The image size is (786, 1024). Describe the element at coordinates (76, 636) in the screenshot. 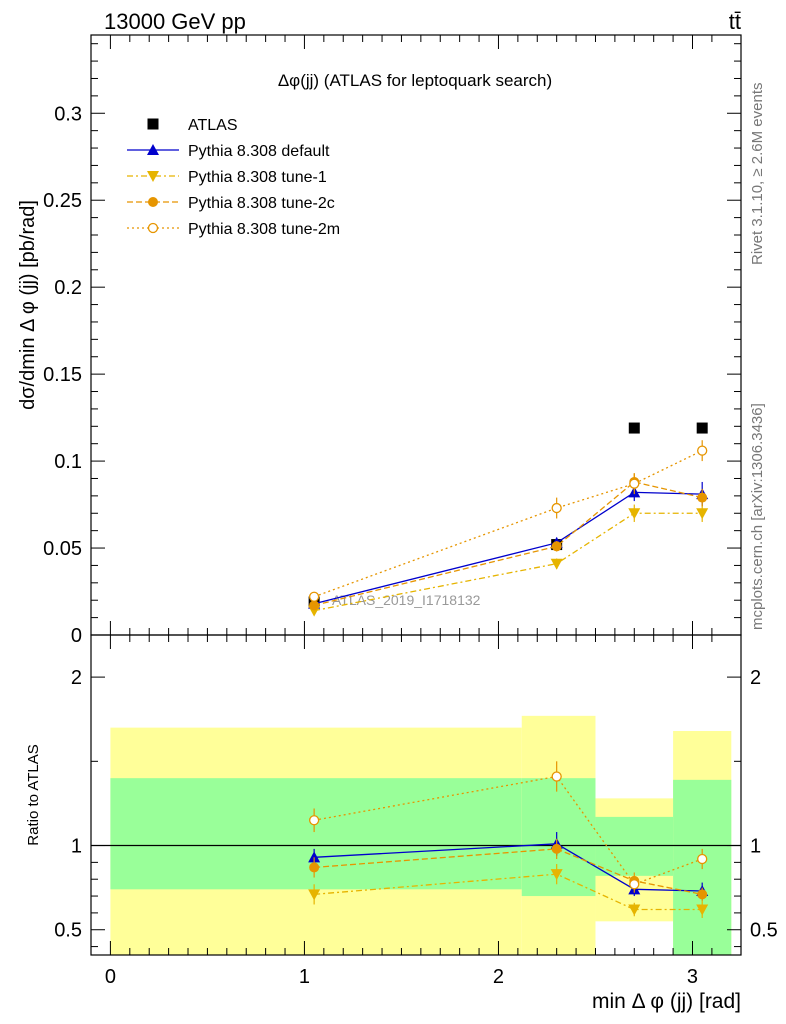

I see `y-tick-label: 0` at that location.